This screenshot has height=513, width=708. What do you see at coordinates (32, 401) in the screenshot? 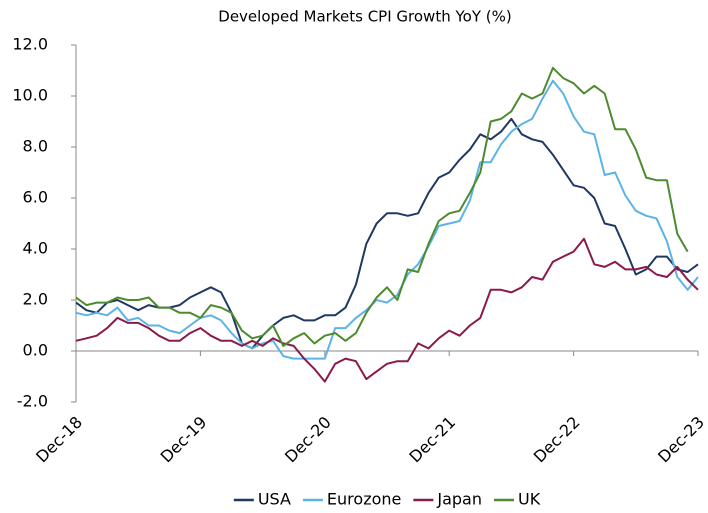
I see `y-tick-label: -2.0` at bounding box center [32, 401].